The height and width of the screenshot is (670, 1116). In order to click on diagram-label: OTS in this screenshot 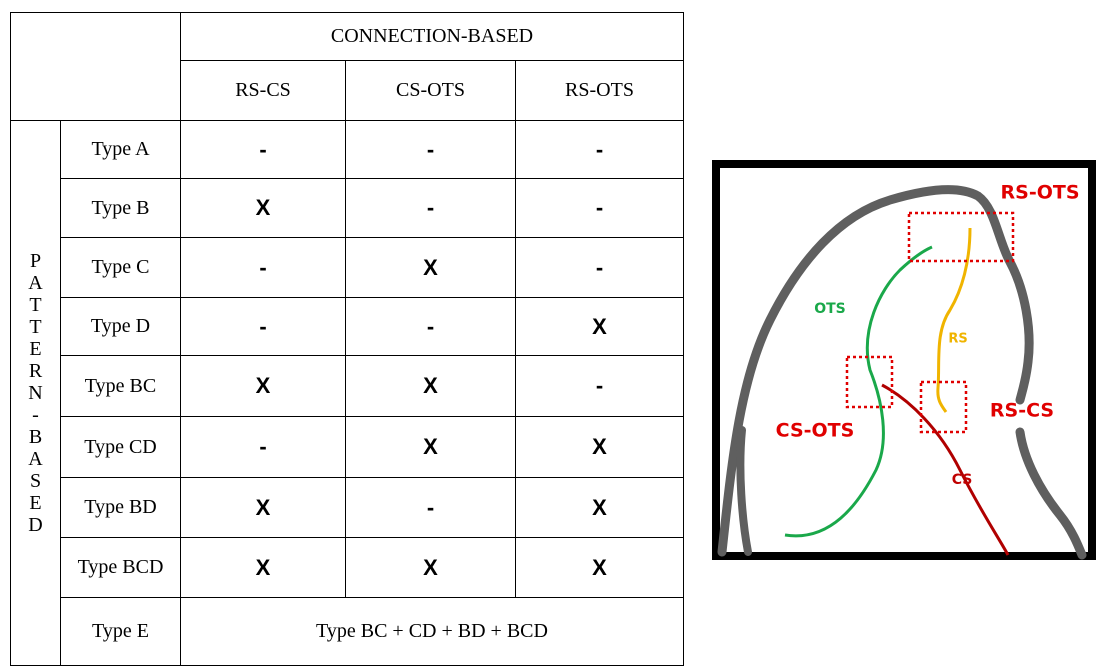, I will do `click(830, 309)`.